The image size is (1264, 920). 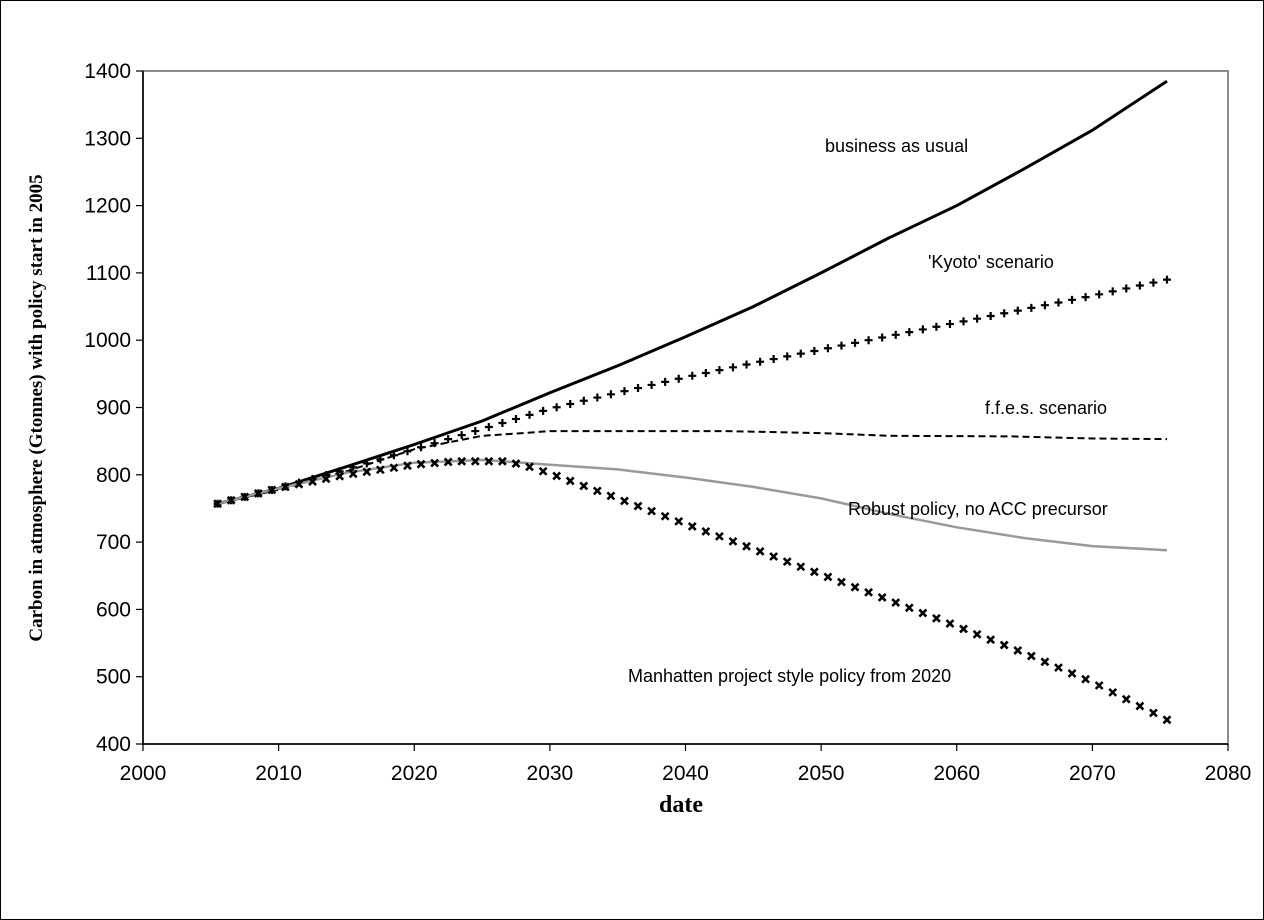 What do you see at coordinates (1228, 773) in the screenshot?
I see `x-tick-label: 2080` at bounding box center [1228, 773].